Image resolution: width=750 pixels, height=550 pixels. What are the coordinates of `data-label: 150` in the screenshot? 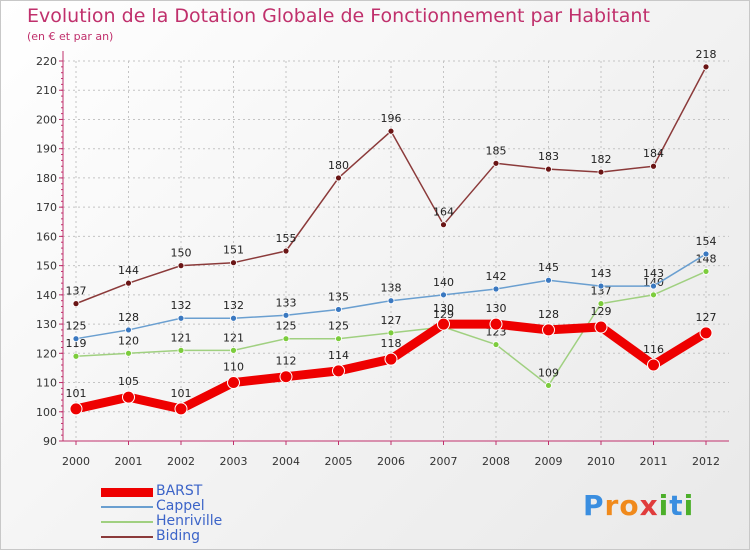 It's located at (181, 253).